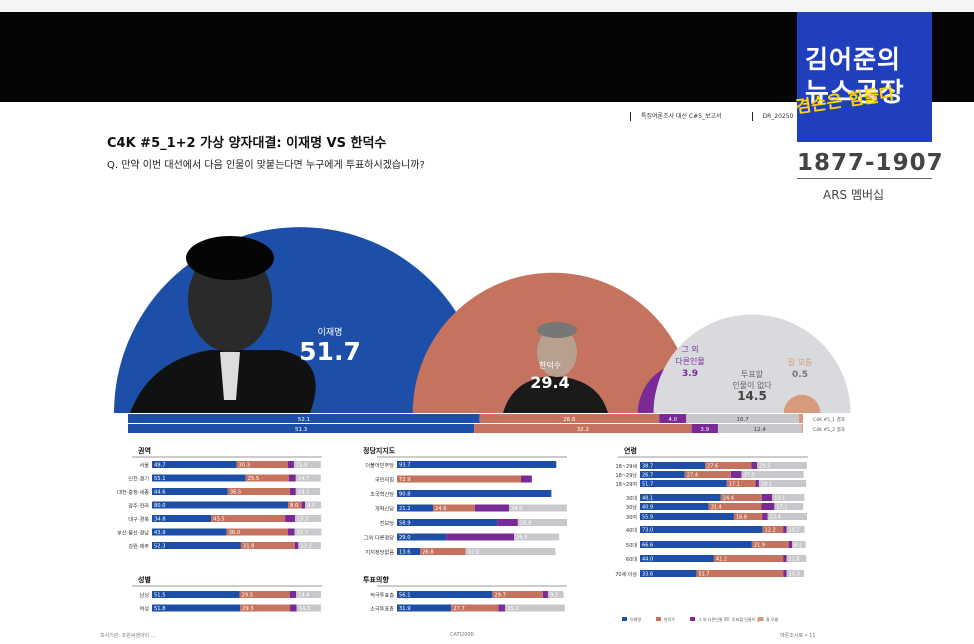  I want to click on logo-line-1: 김어준의, so click(853, 59).